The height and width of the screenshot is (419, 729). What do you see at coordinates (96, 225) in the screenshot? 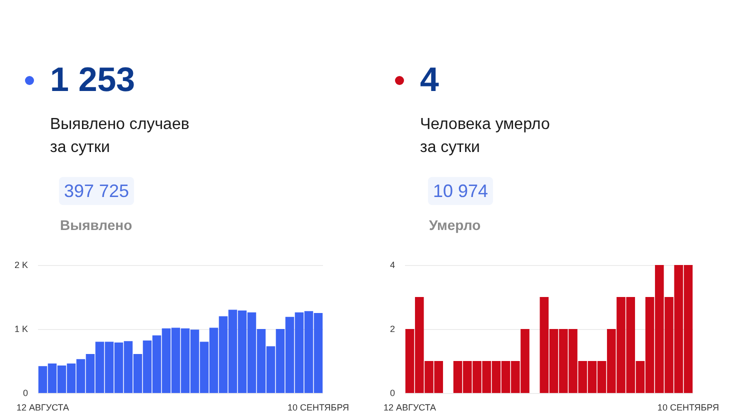
I see `text: Выявлено` at bounding box center [96, 225].